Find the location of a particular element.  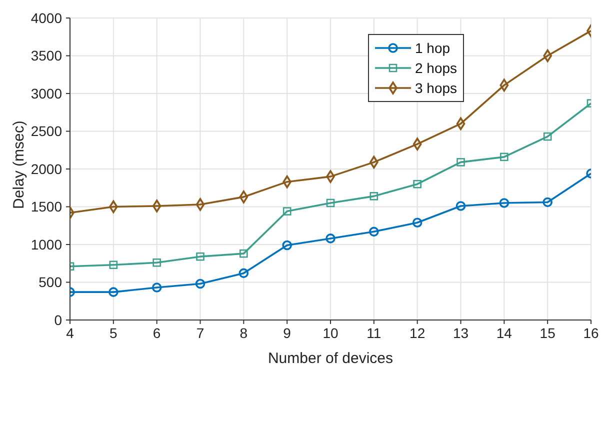

y-tick-label: 3500 is located at coordinates (46, 56).